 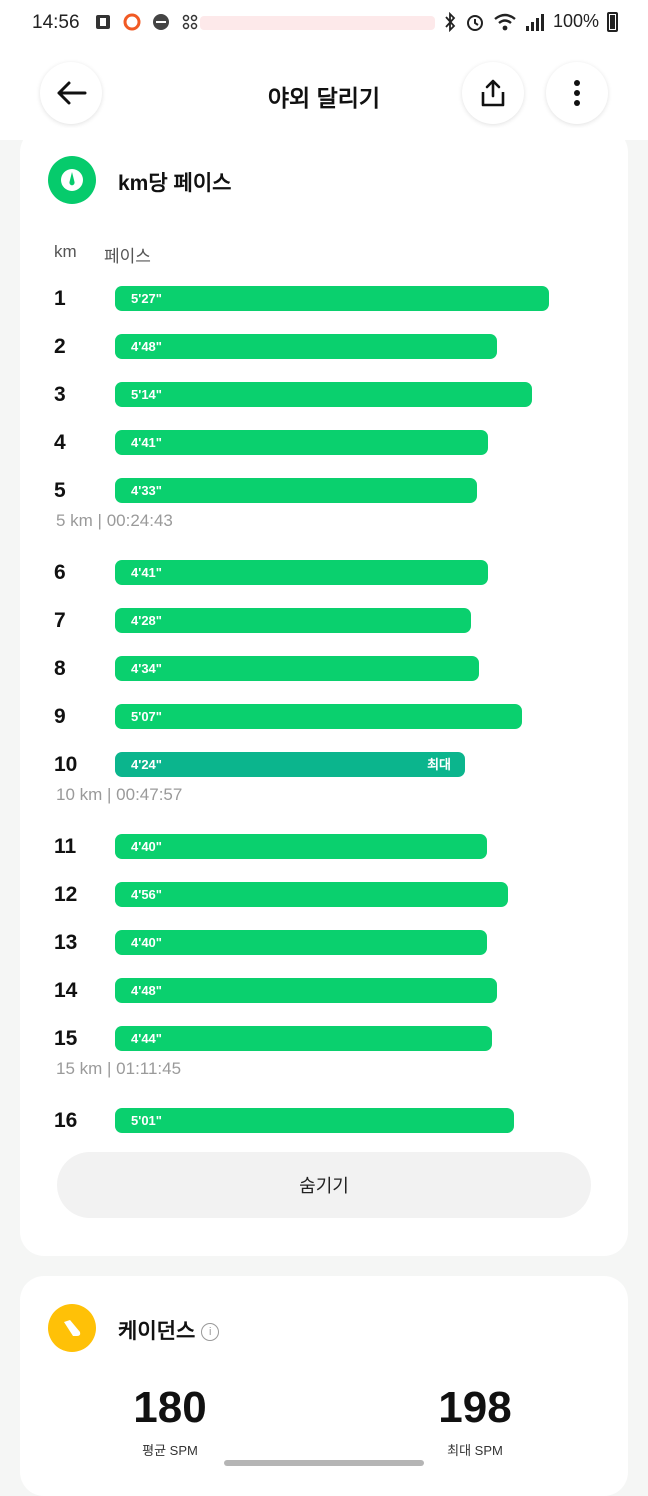 I want to click on pace-bar: 4'44", so click(x=303, y=1038).